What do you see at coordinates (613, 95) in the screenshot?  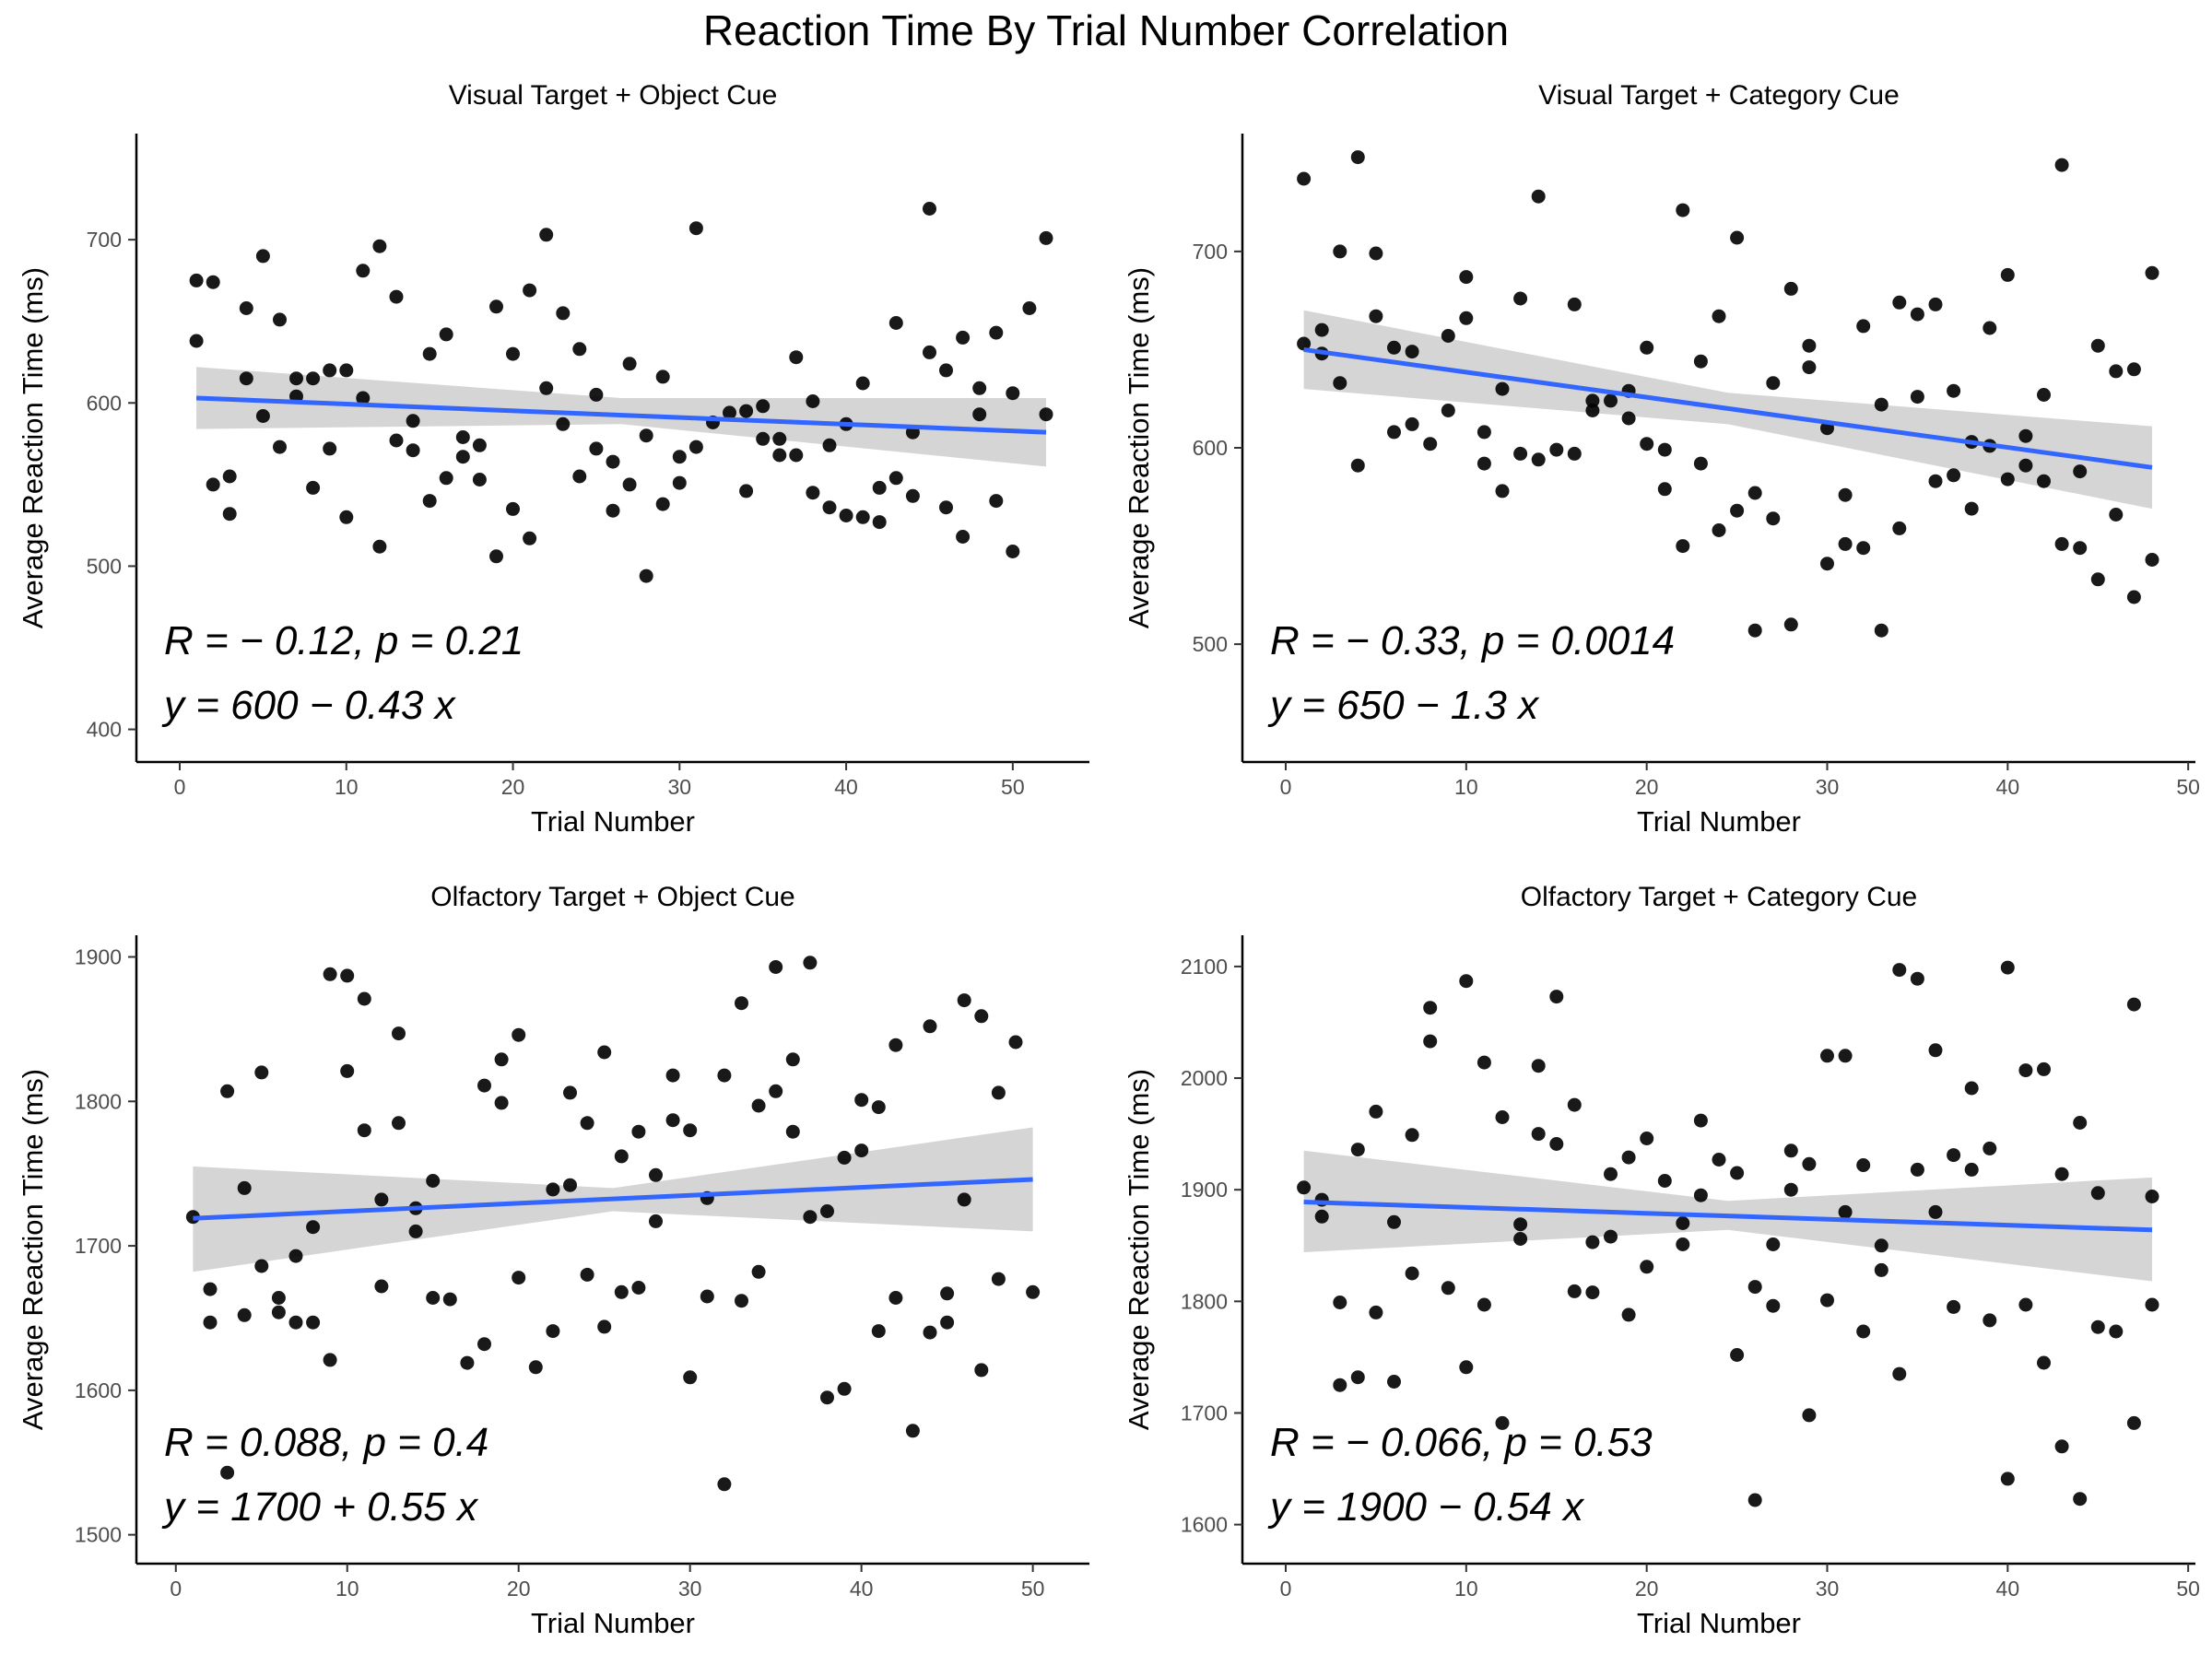 I see `panel-title: Visual Target + Object Cue` at bounding box center [613, 95].